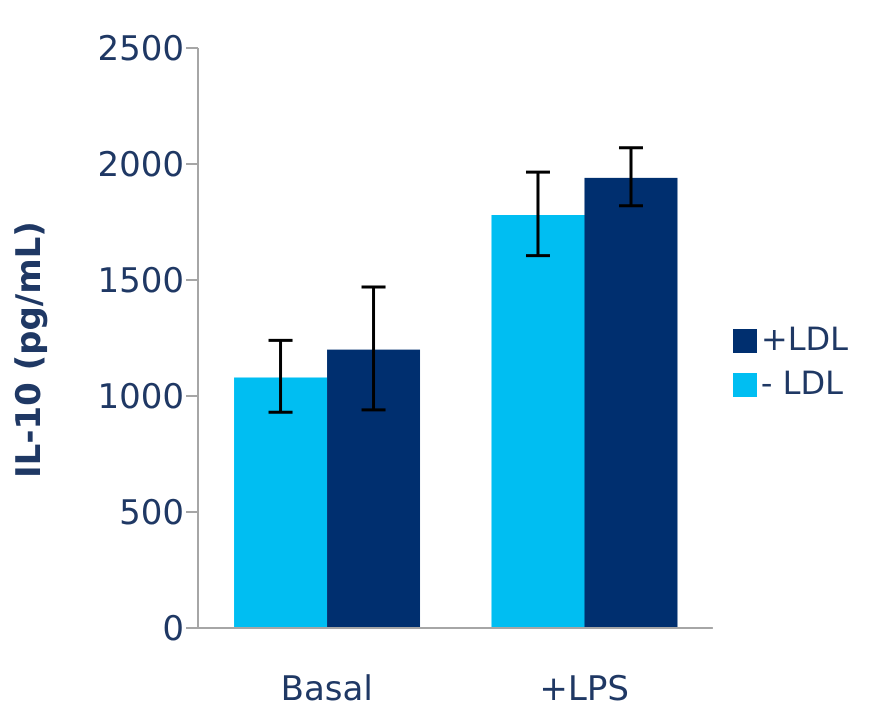  I want to click on y-tick-label: 500, so click(151, 513).